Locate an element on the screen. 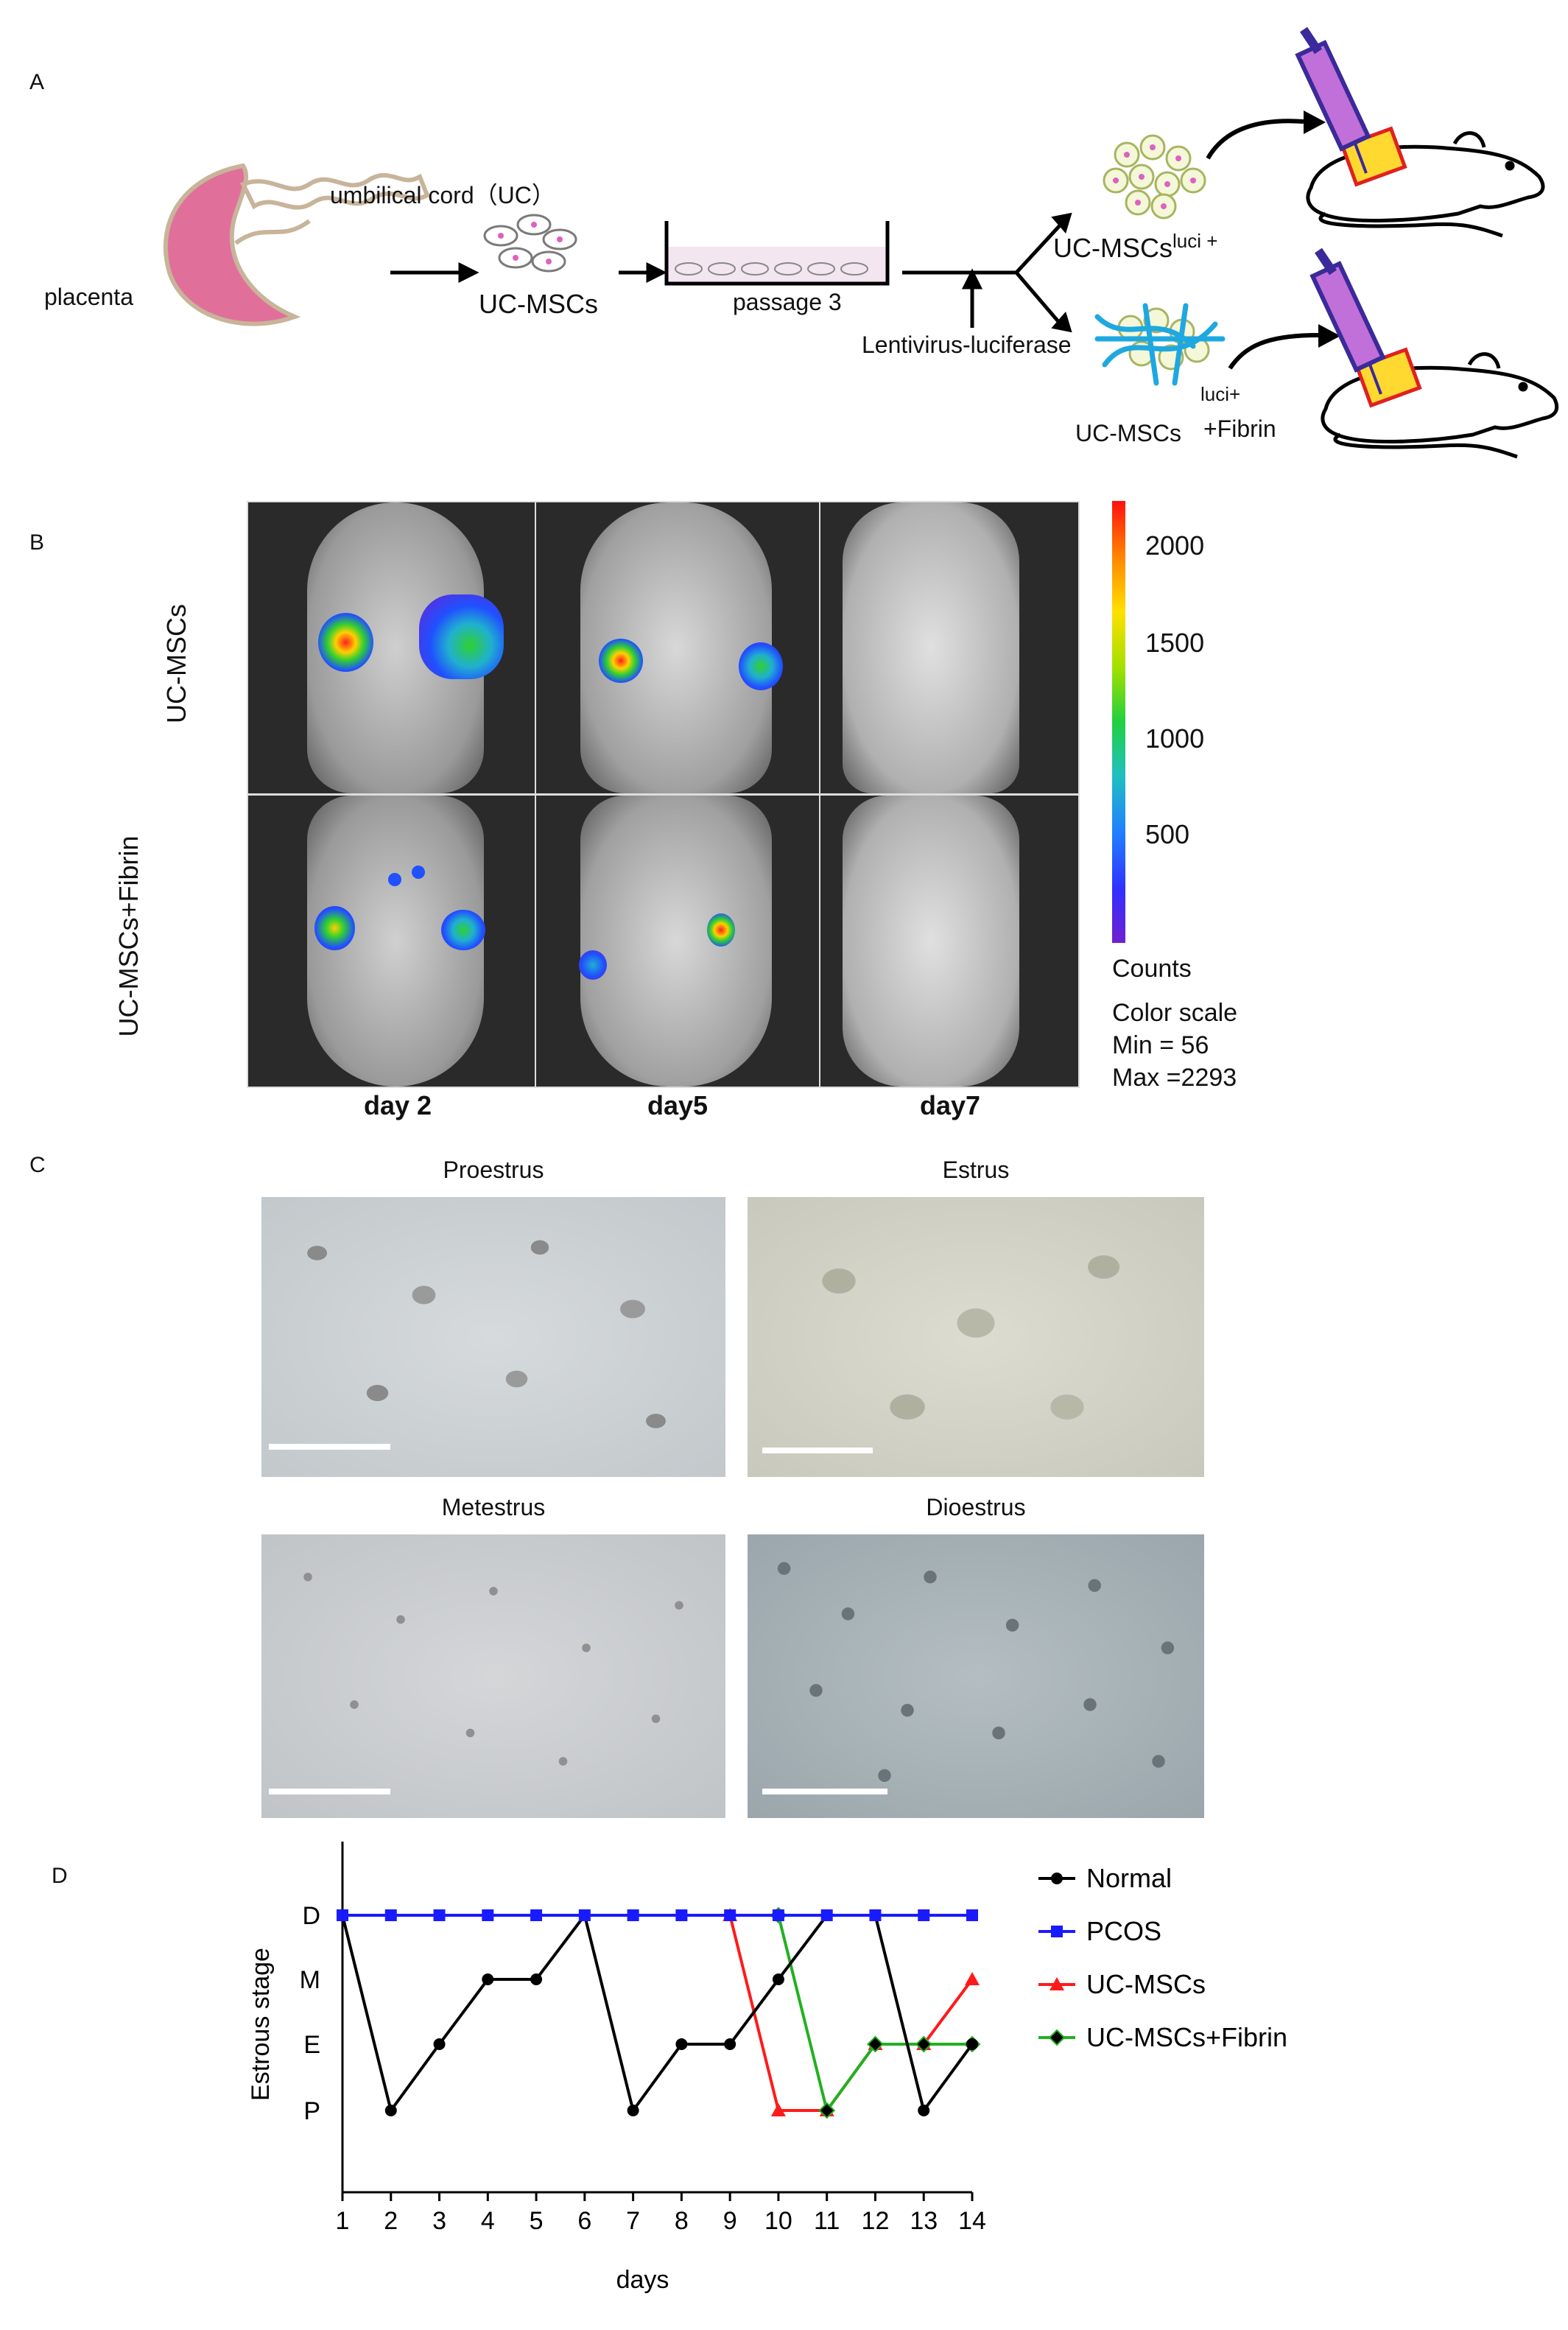 The image size is (1568, 2330). msc-cells-icon is located at coordinates (530, 243).